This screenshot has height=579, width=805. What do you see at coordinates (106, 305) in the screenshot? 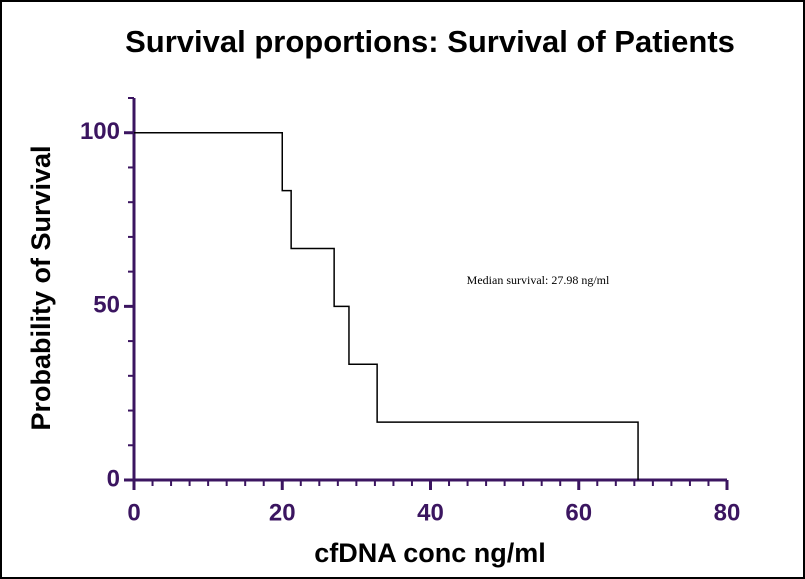
I see `y-tick-label: 50` at bounding box center [106, 305].